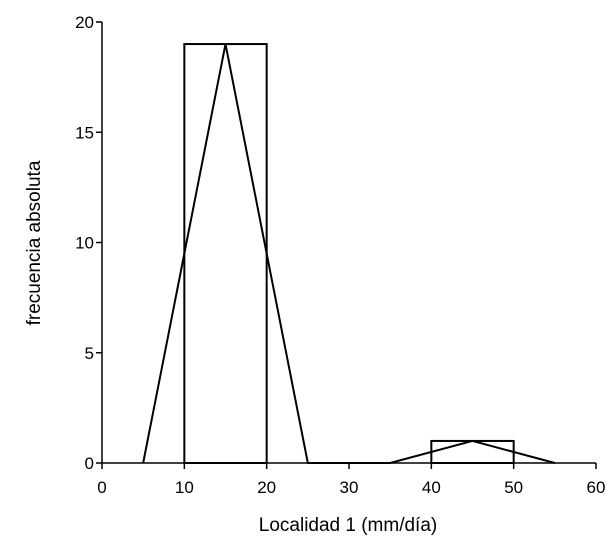 The height and width of the screenshot is (544, 613). Describe the element at coordinates (513, 487) in the screenshot. I see `x-tick-label: 50` at that location.